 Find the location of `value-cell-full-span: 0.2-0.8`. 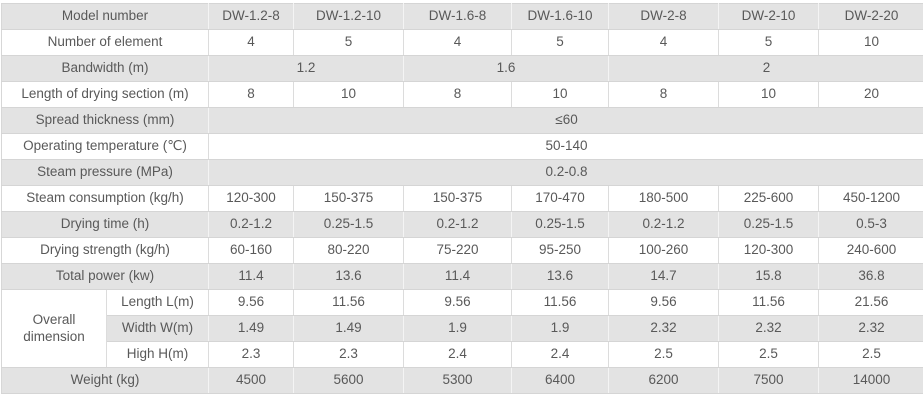

value-cell-full-span: 0.2-0.8 is located at coordinates (565, 172).